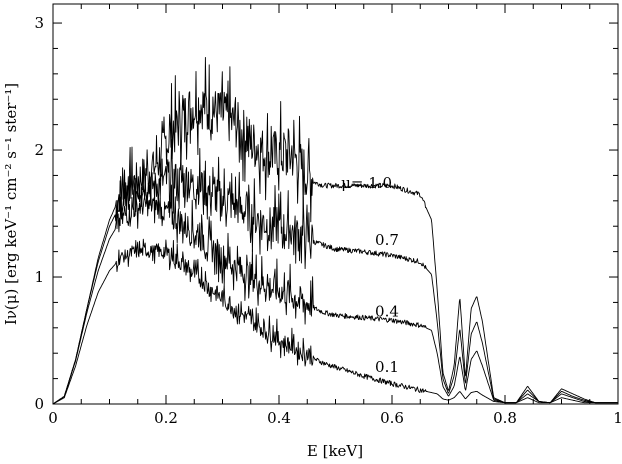 The image size is (622, 464). What do you see at coordinates (53, 418) in the screenshot?
I see `x-tick-label: 0` at bounding box center [53, 418].